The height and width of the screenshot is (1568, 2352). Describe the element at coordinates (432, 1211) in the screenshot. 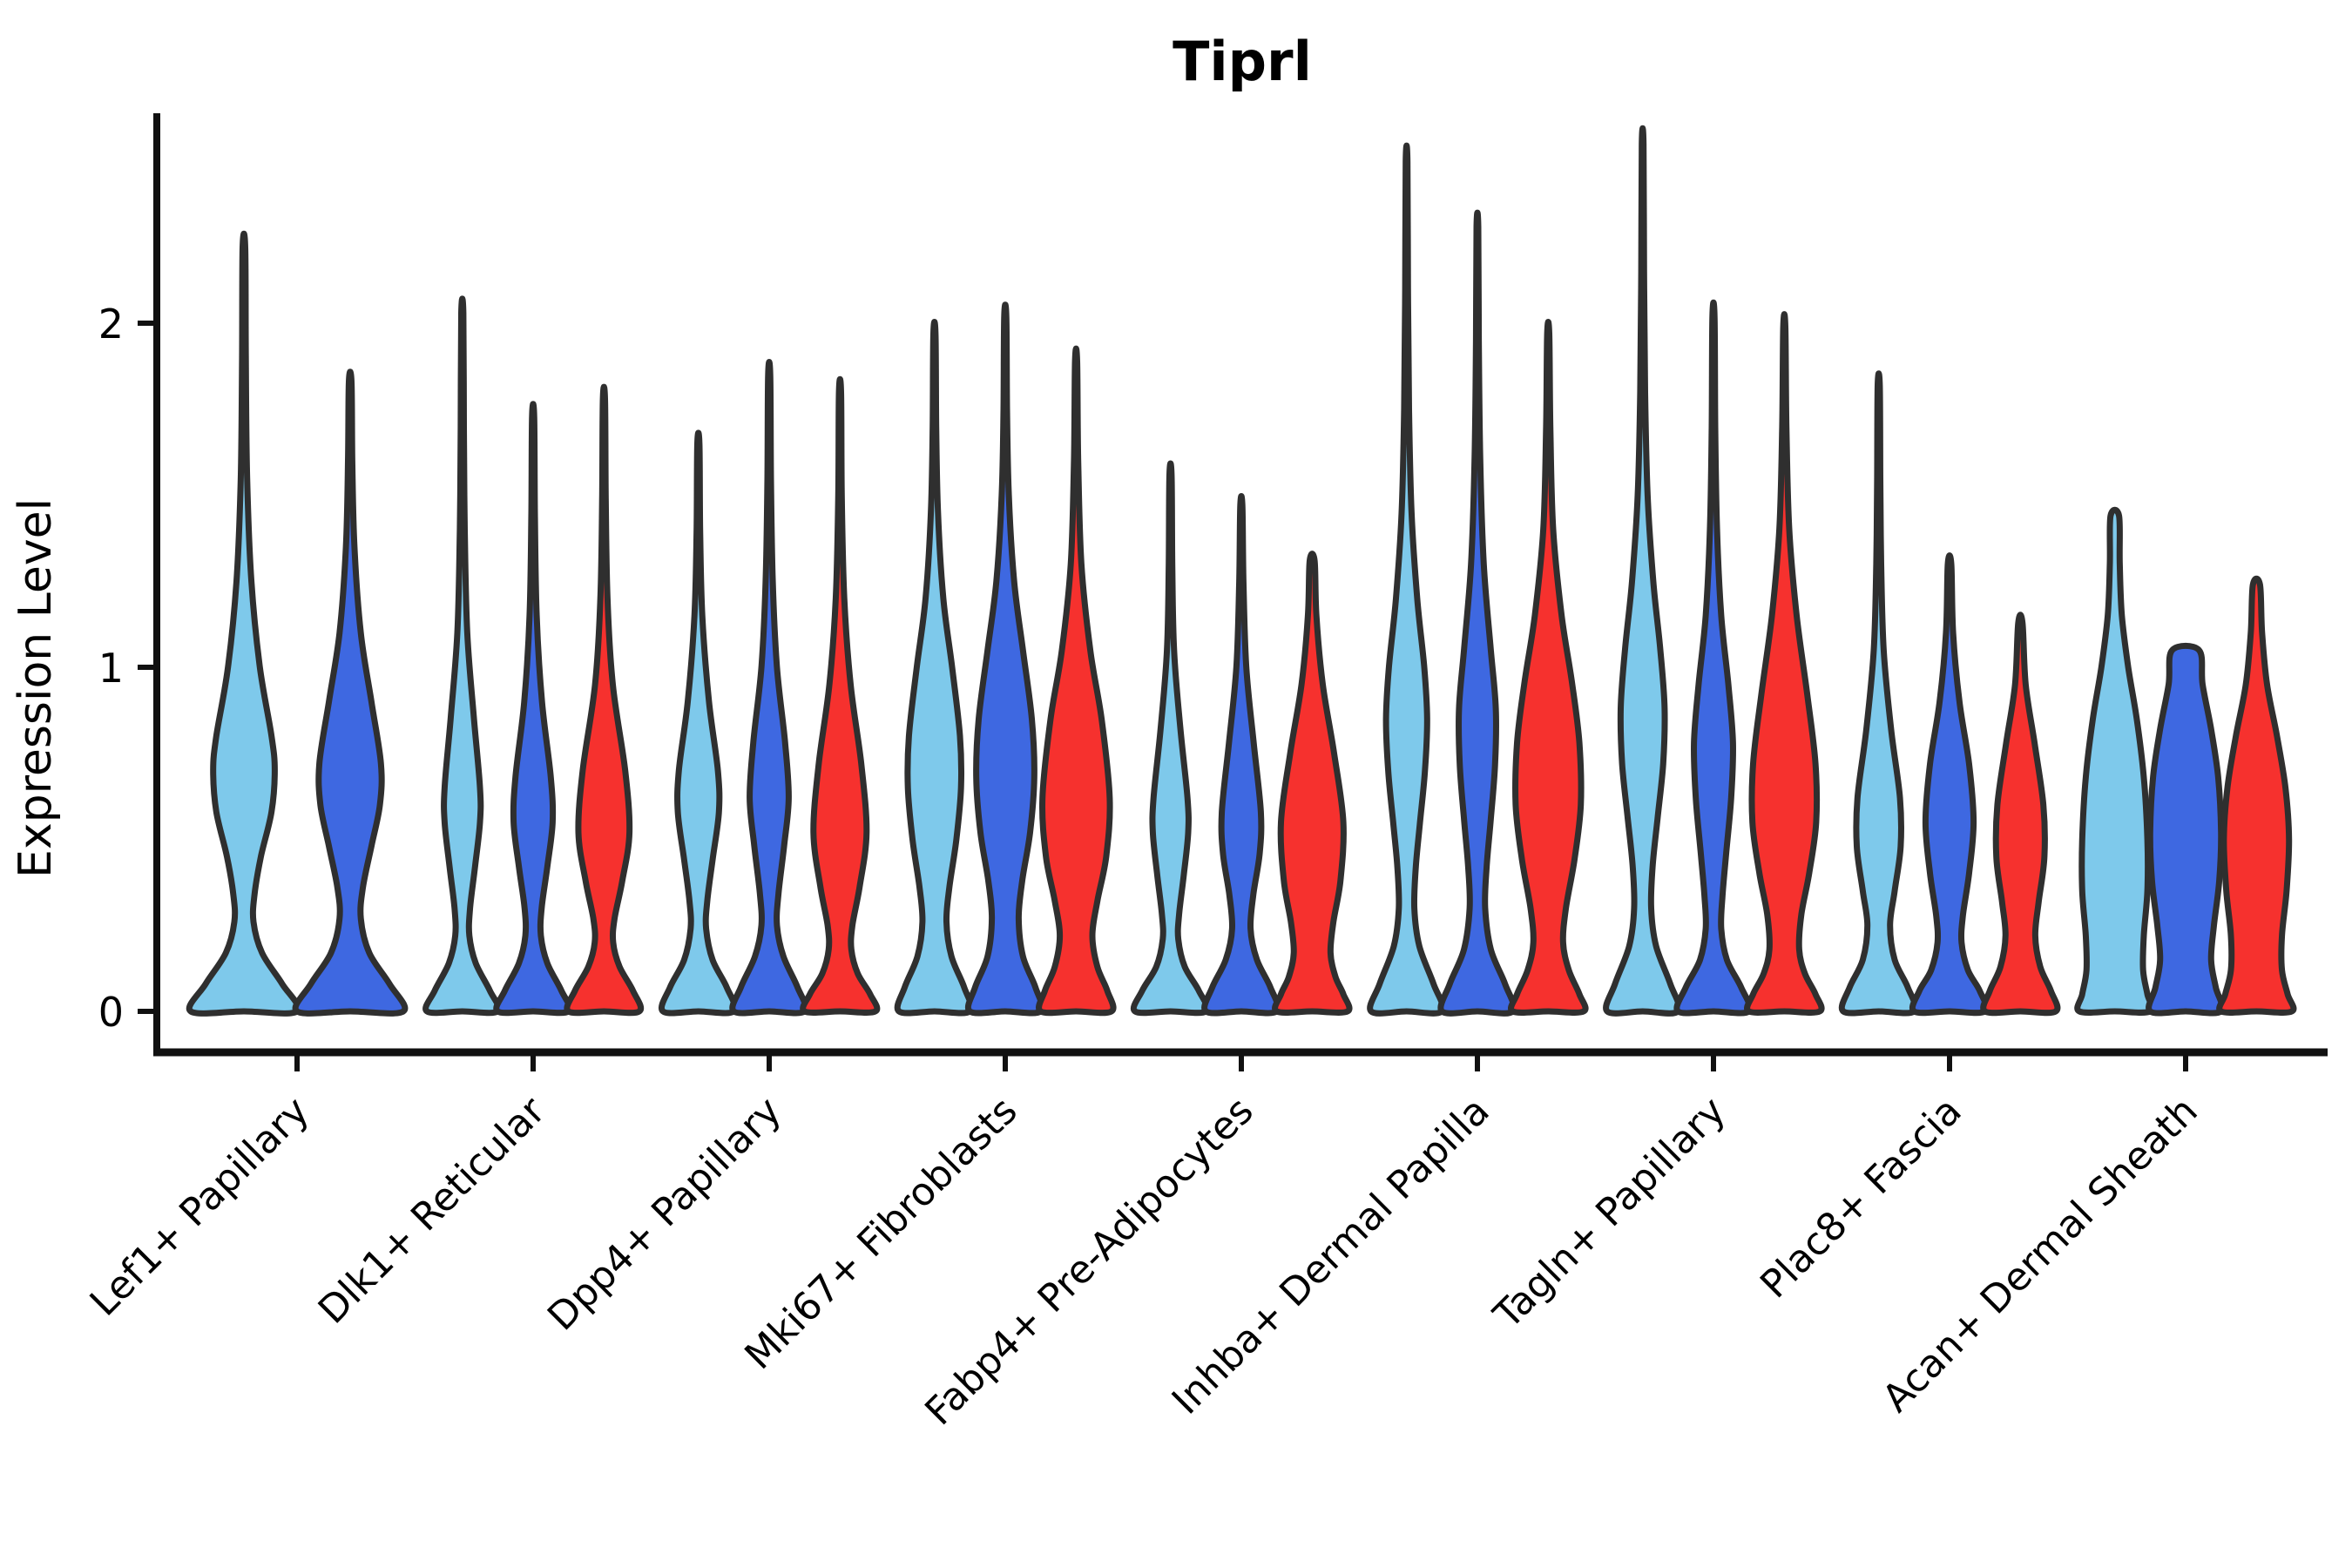

I see `x-category-label: Dlk1+ Reticular` at that location.